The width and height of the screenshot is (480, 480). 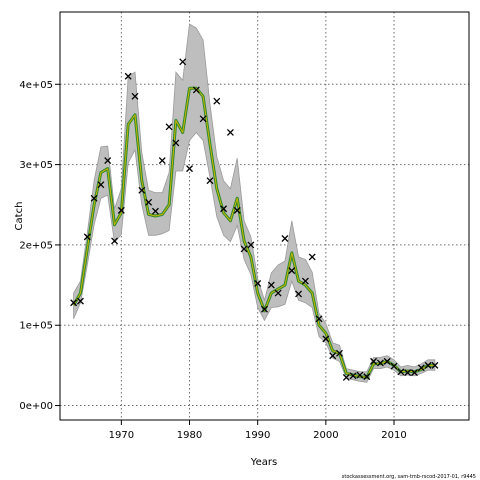 What do you see at coordinates (374, 361) in the screenshot?
I see `observed-point-2007` at bounding box center [374, 361].